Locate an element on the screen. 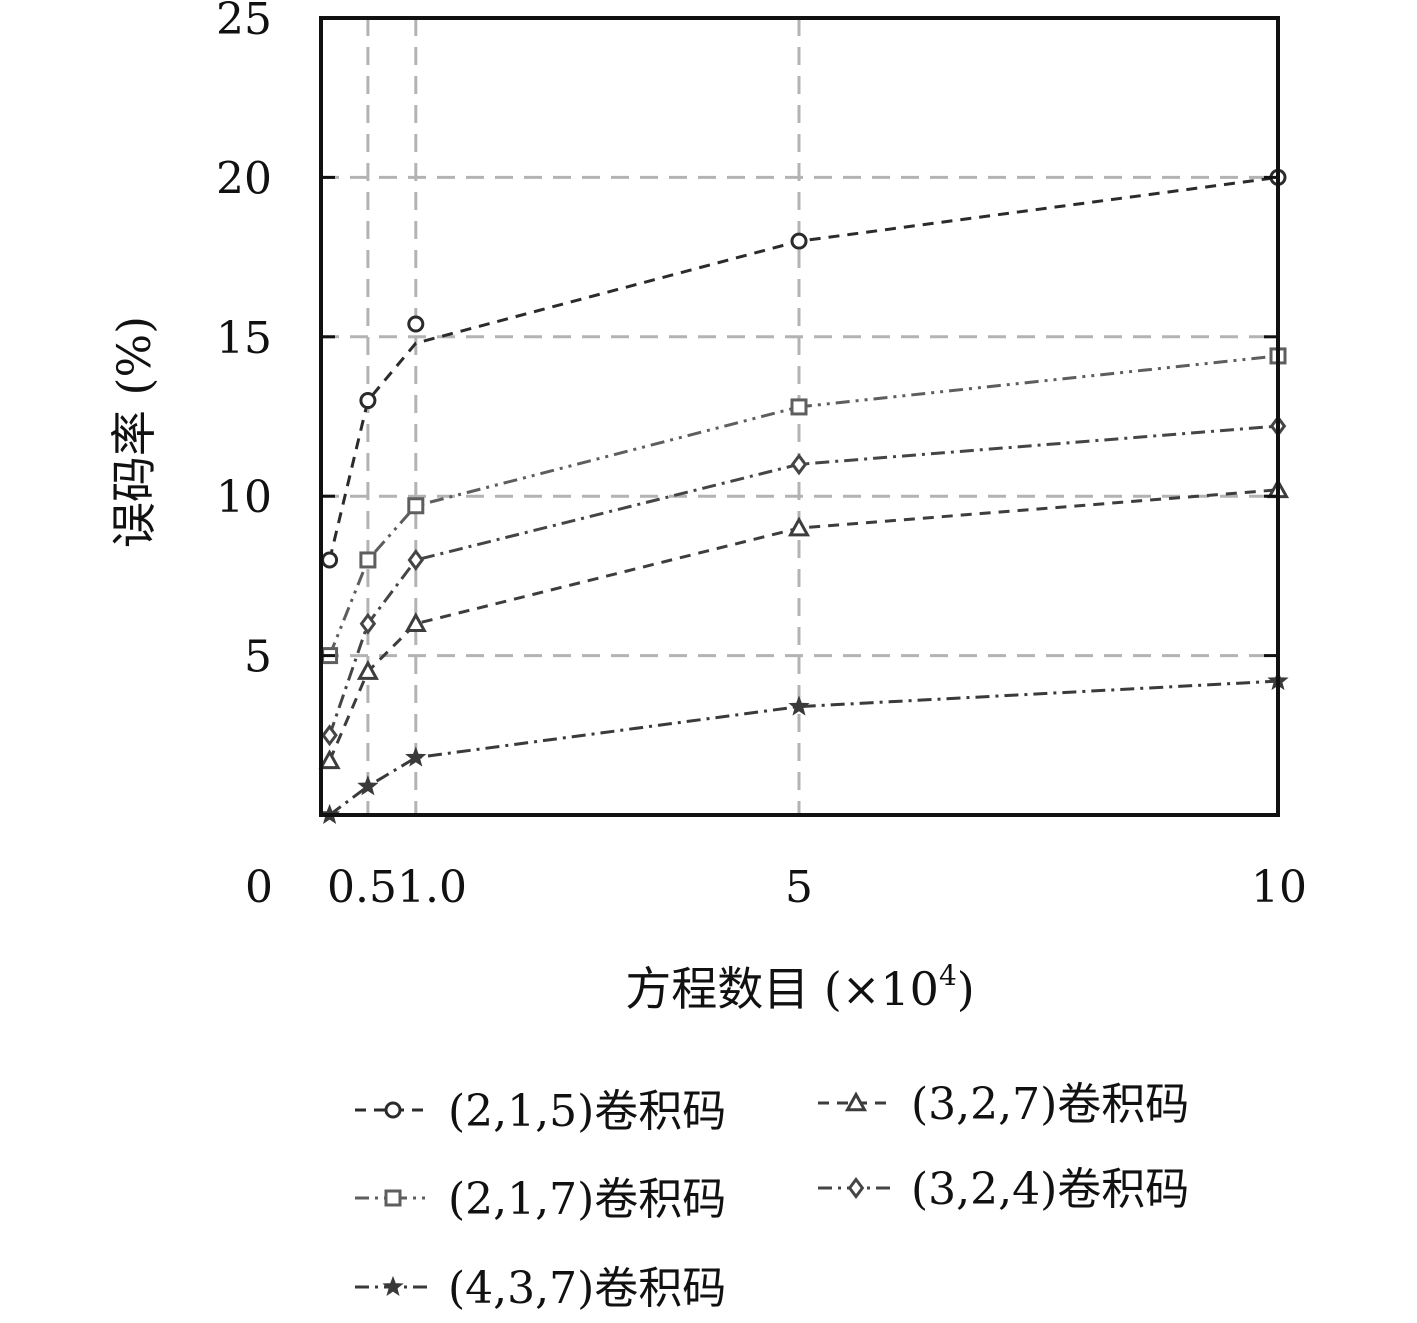  legend-label: (4,3,7)卷积码 is located at coordinates (587, 1288).